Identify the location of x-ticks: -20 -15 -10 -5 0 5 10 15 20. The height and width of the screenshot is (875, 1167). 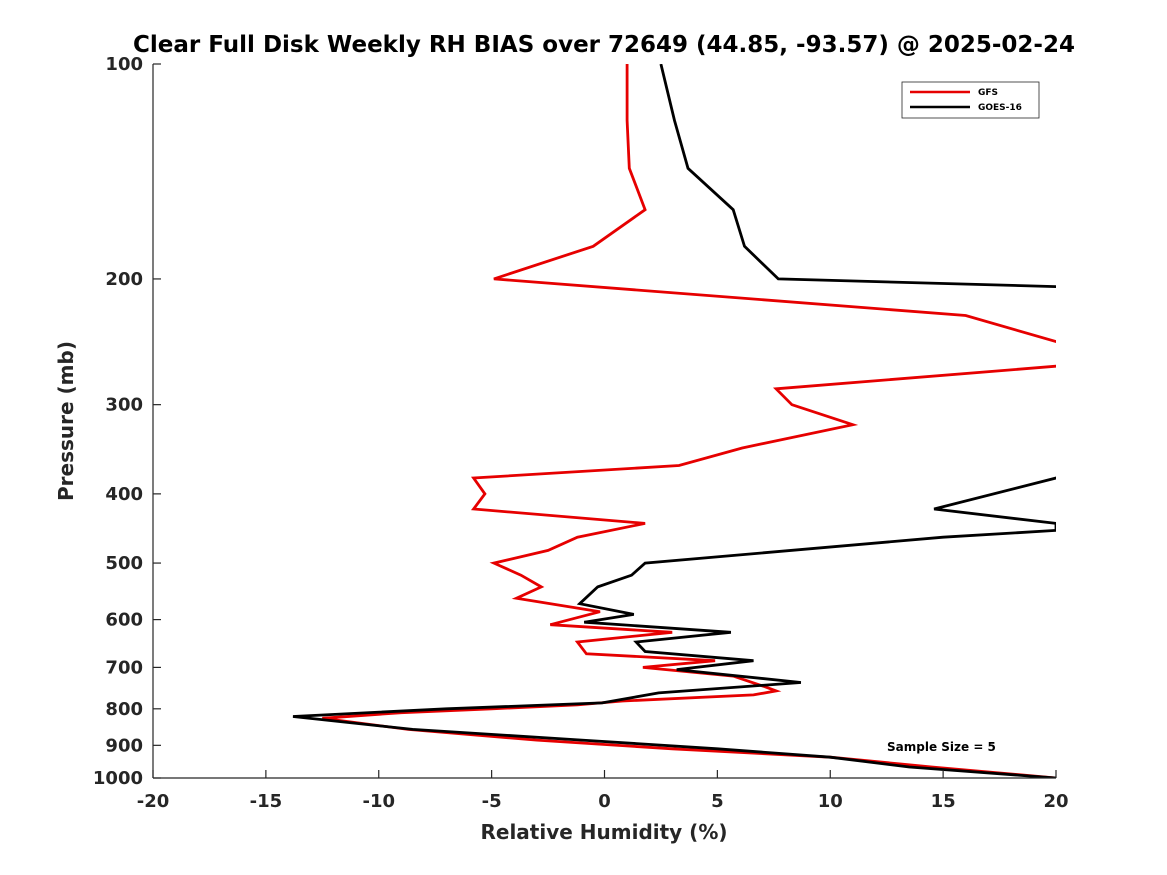
(603, 791).